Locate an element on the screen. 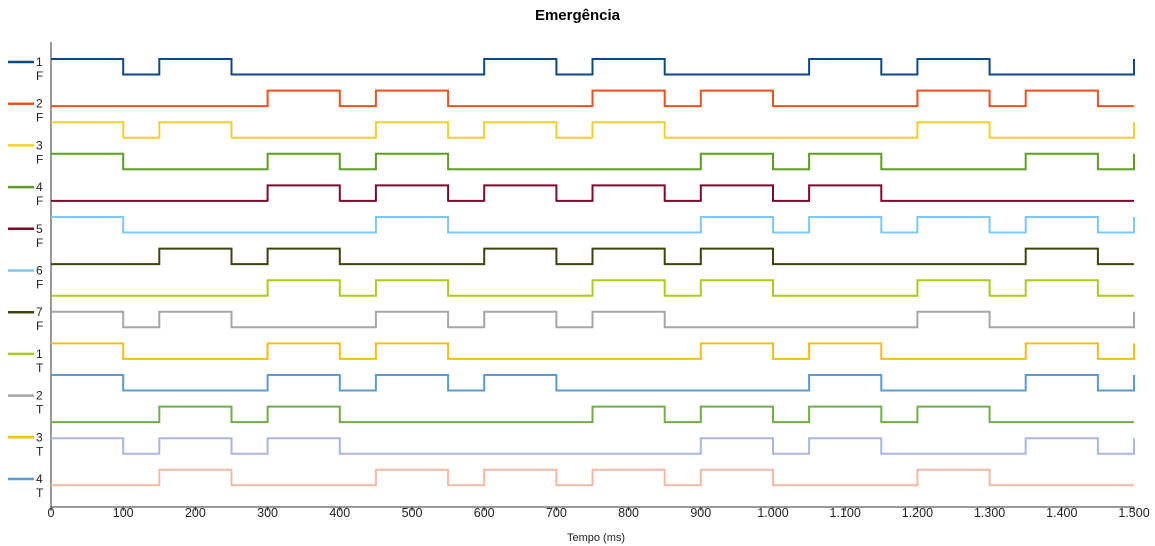 The width and height of the screenshot is (1155, 546). x-tick-label: 0 is located at coordinates (51, 513).